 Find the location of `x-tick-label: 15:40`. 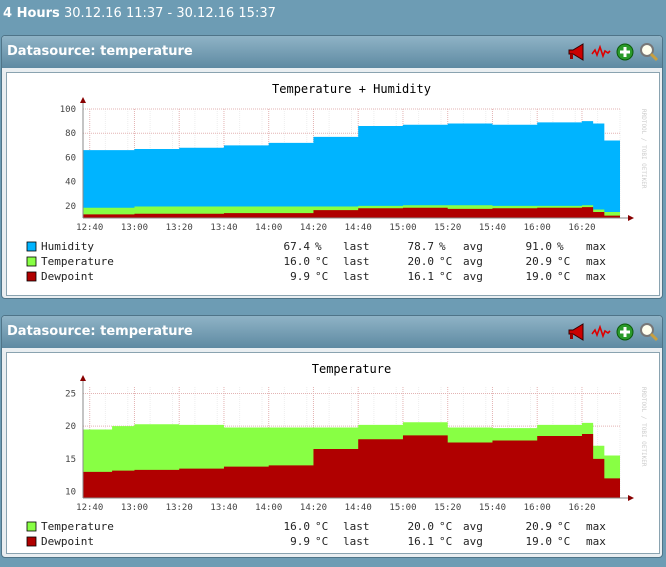

x-tick-label: 15:40 is located at coordinates (492, 228).